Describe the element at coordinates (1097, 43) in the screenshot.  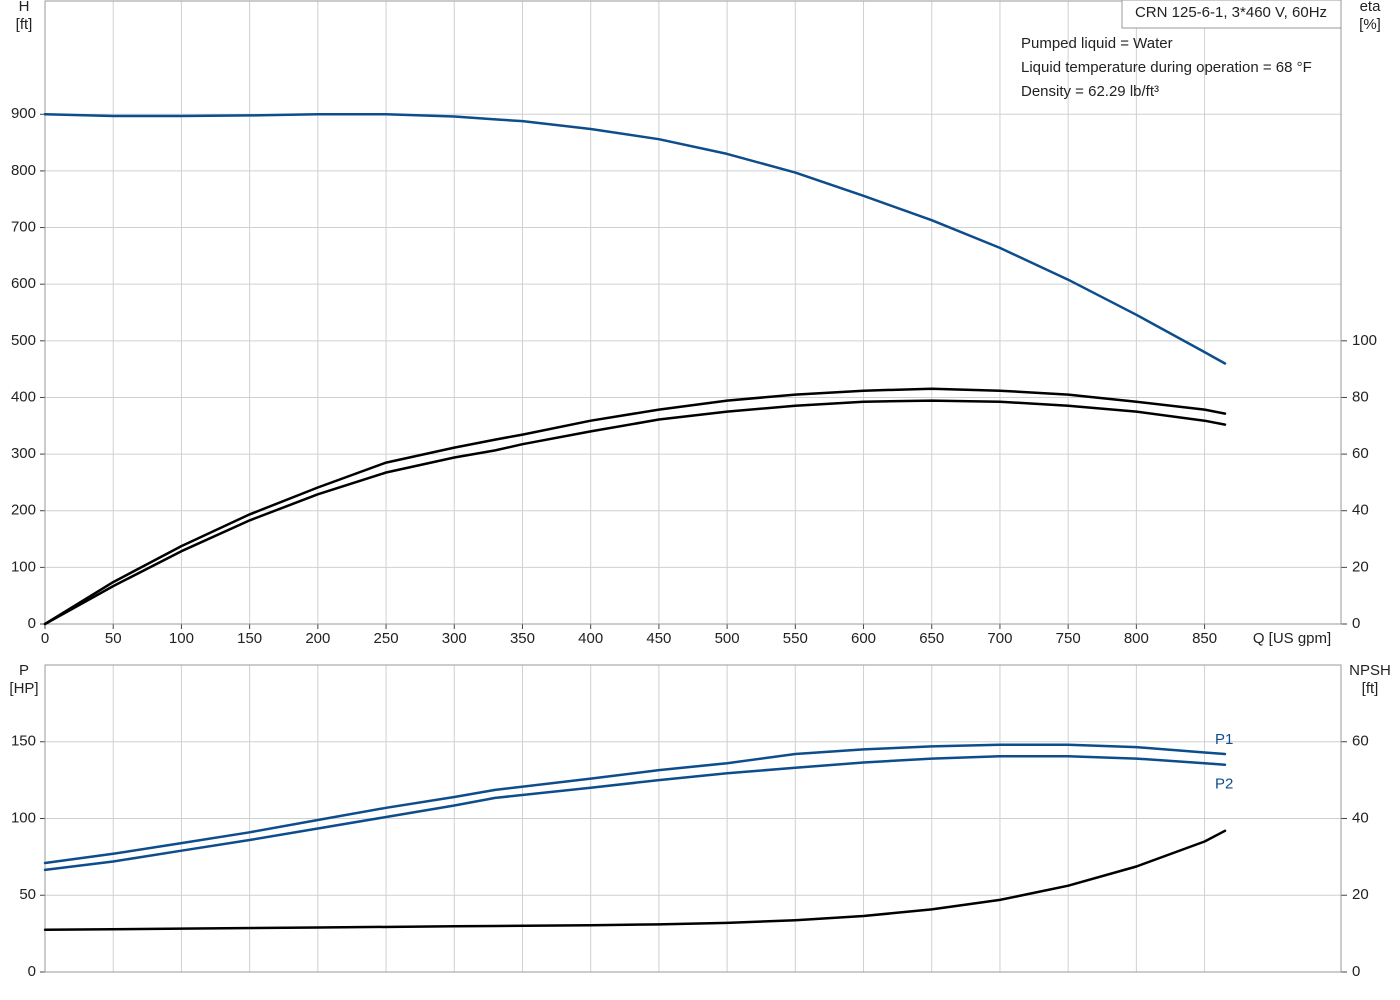
I see `annotation: Pumped liquid = Water` at that location.